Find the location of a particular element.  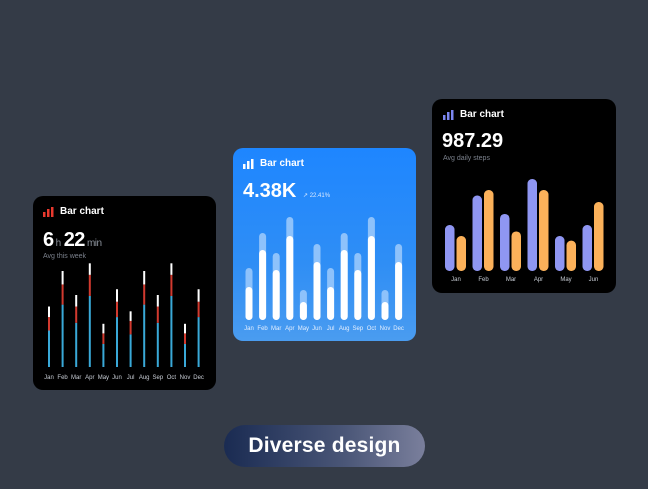

hours-unit: h is located at coordinates (58, 243).